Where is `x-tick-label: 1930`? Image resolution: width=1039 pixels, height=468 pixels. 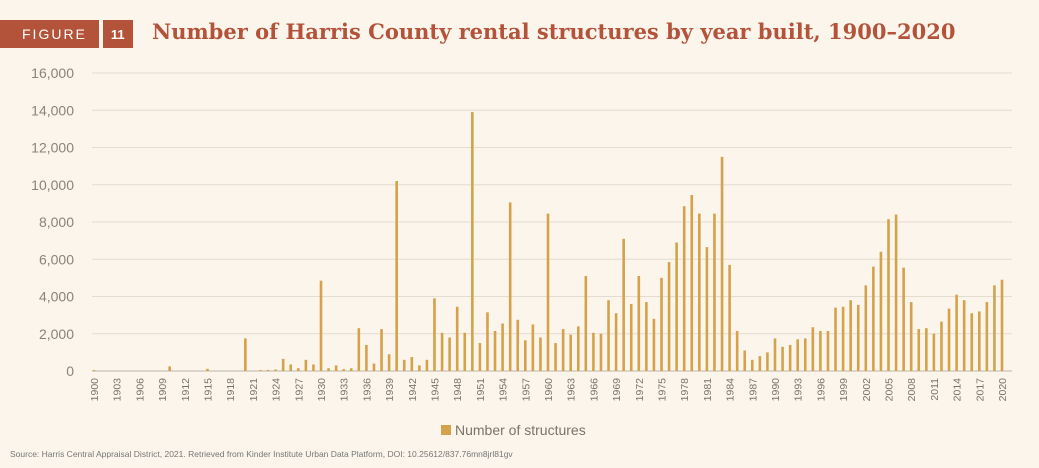
x-tick-label: 1930 is located at coordinates (322, 390).